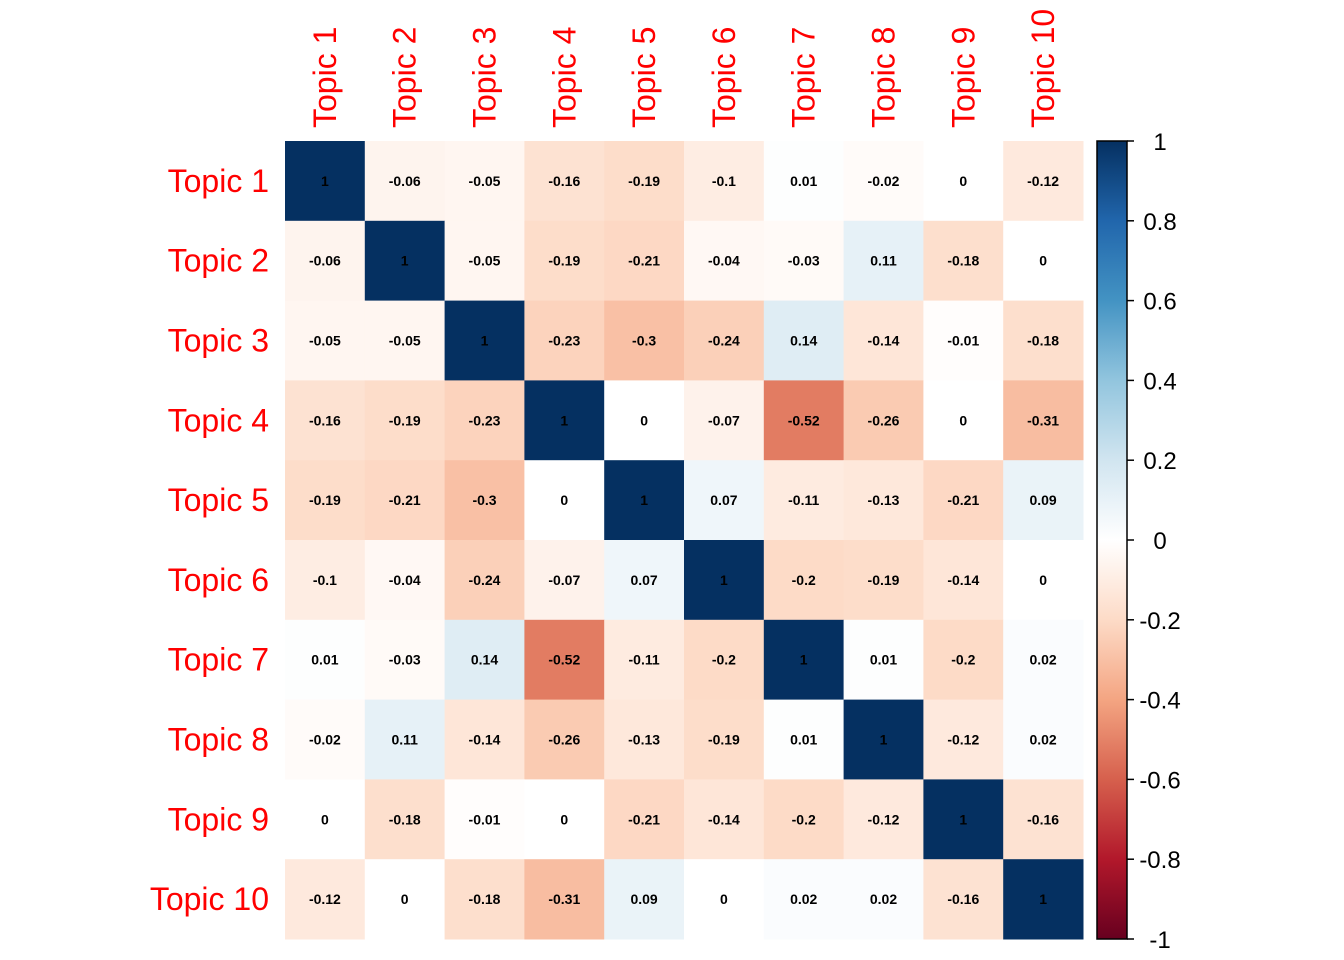 The width and height of the screenshot is (1344, 960). Describe the element at coordinates (1159, 701) in the screenshot. I see `colorbar-tick-label: -0.4` at that location.